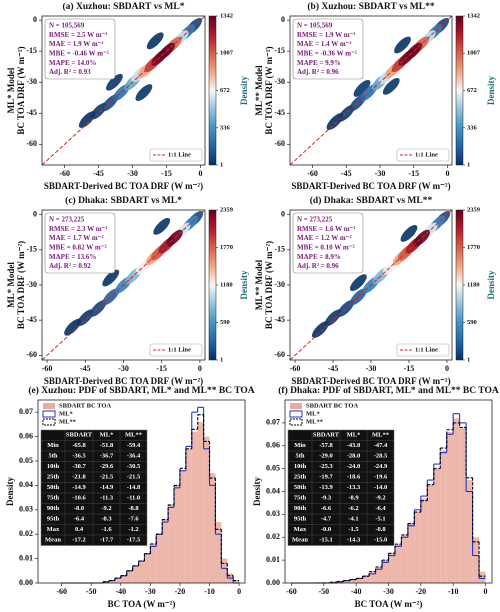 This screenshot has height=612, width=500. Describe the element at coordinates (333, 368) in the screenshot. I see `x-tick-label: -45` at that location.